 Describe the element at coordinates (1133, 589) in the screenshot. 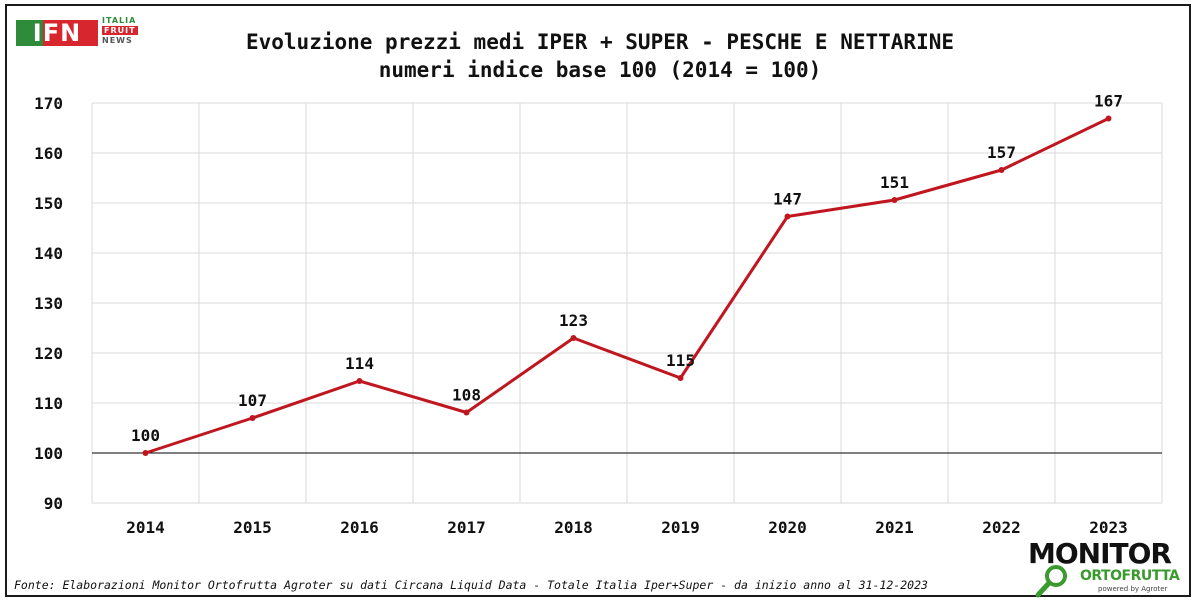

I see `monitor-logo-sub: powered by Agroter` at that location.